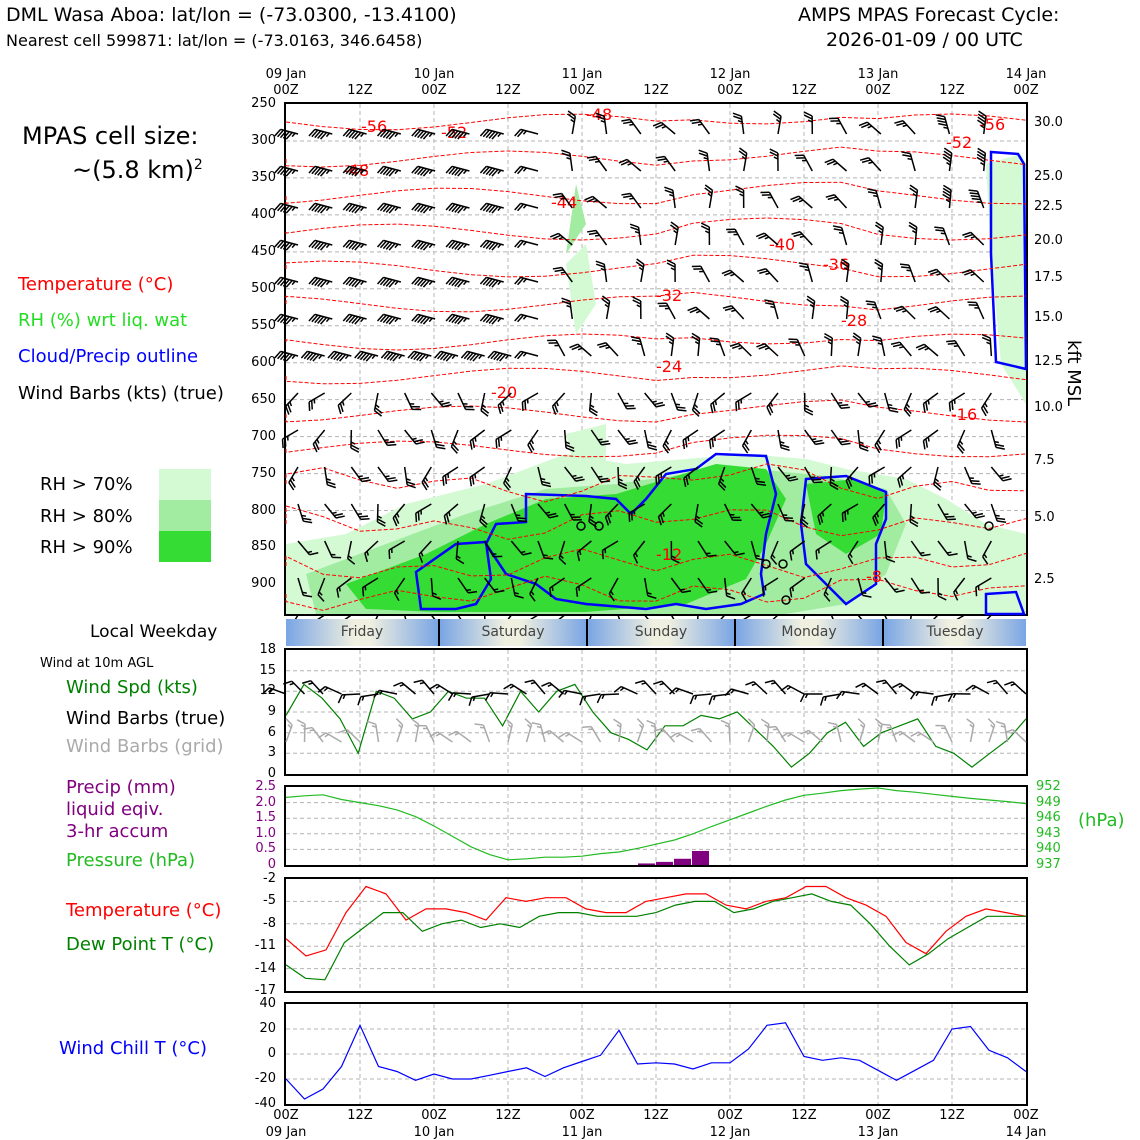  What do you see at coordinates (651, 731) in the screenshot?
I see `wind-barb-grid` at bounding box center [651, 731].